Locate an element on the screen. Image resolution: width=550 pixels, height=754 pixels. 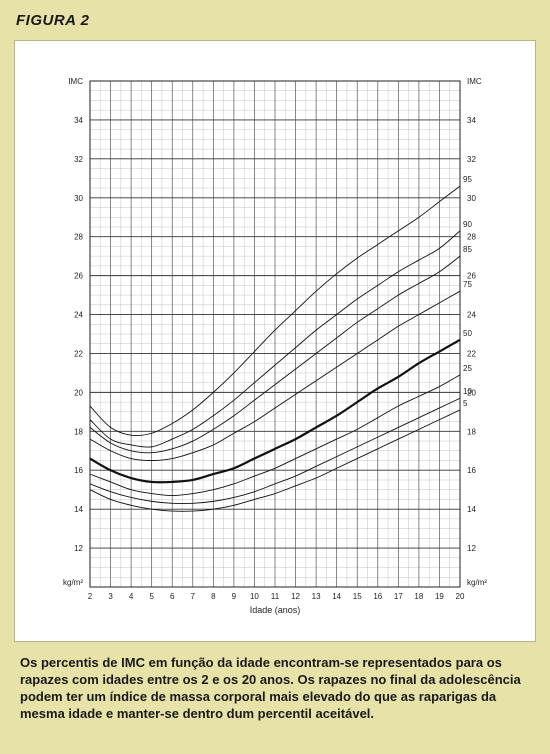
x-tick-label: 14 is located at coordinates (336, 596).